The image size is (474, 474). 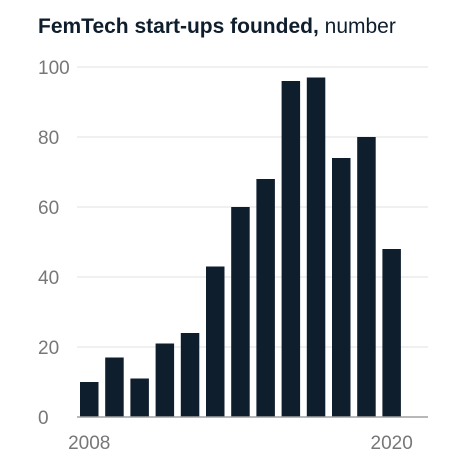 What do you see at coordinates (54, 243) in the screenshot?
I see `y-axis-ticks: 0 20 40 60 80 100` at bounding box center [54, 243].